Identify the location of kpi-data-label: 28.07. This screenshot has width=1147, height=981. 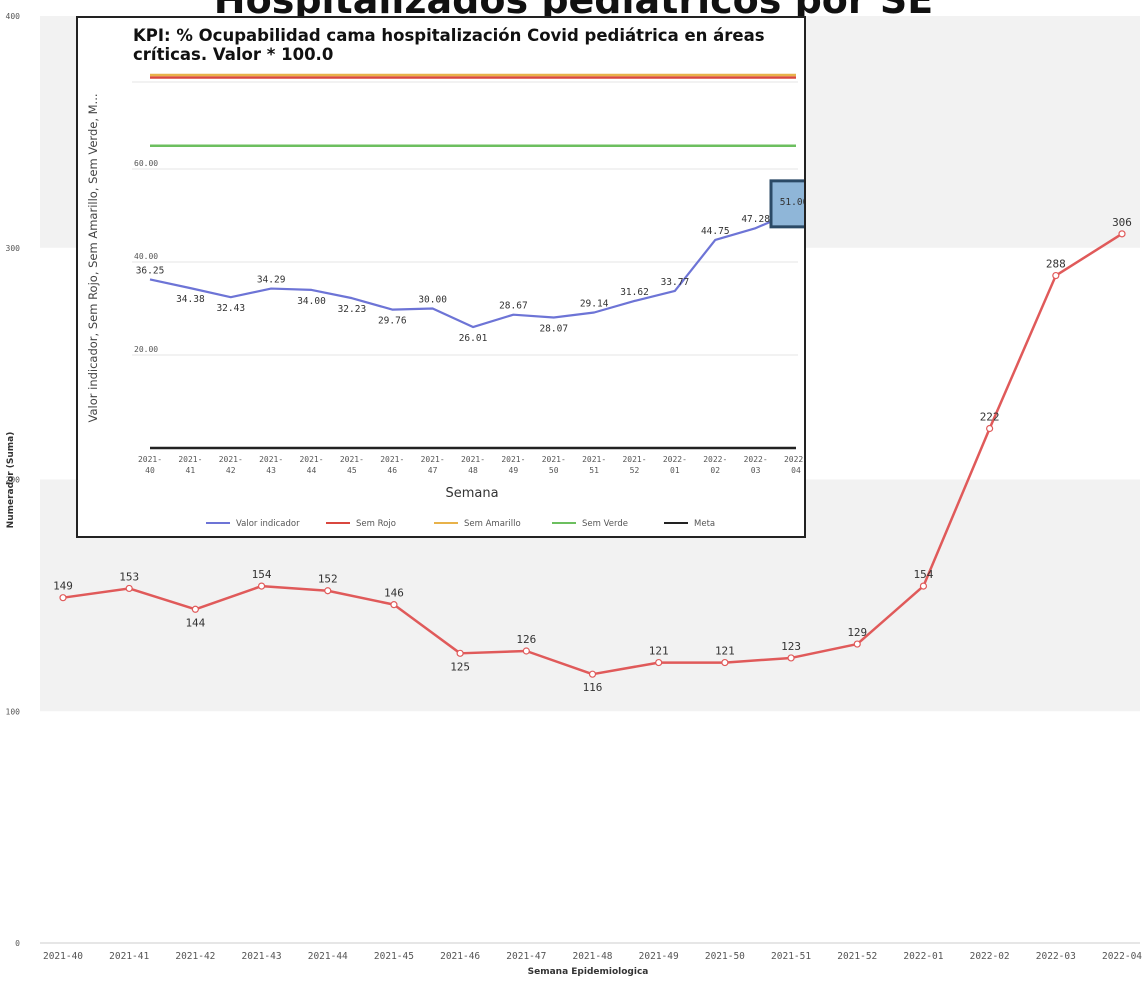
(553, 328).